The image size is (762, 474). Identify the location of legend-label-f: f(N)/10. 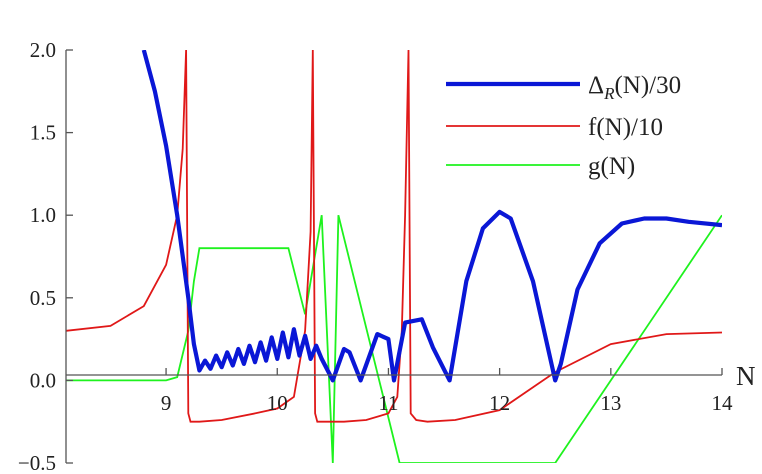
(625, 127).